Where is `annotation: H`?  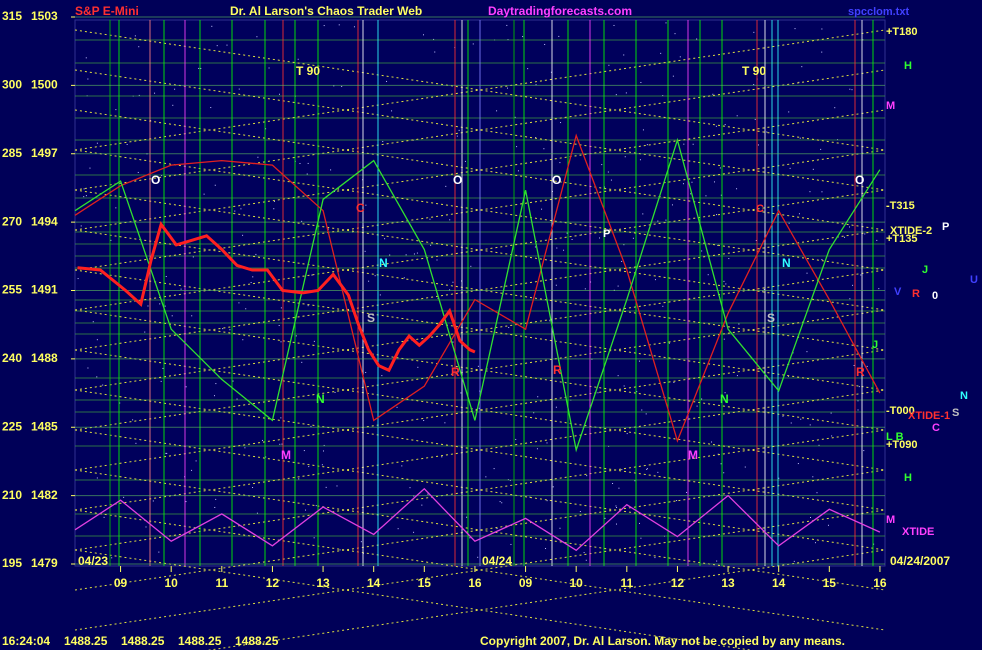
annotation: H is located at coordinates (908, 66).